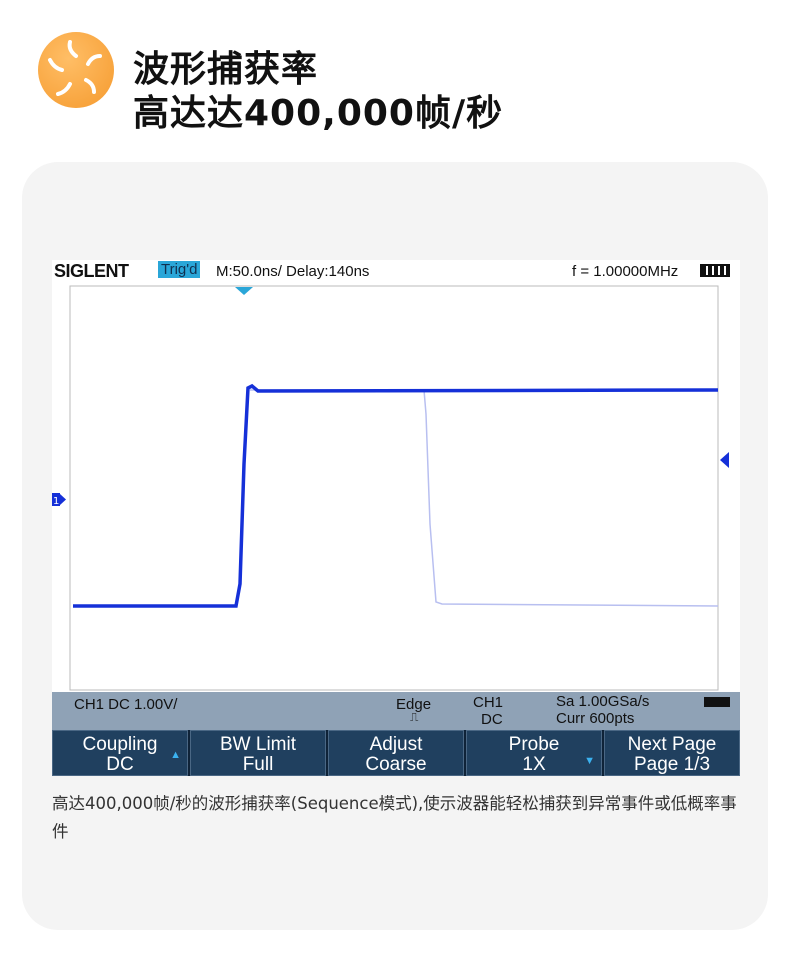 The width and height of the screenshot is (790, 966). Describe the element at coordinates (76, 70) in the screenshot. I see `swirl-logo-icon` at that location.